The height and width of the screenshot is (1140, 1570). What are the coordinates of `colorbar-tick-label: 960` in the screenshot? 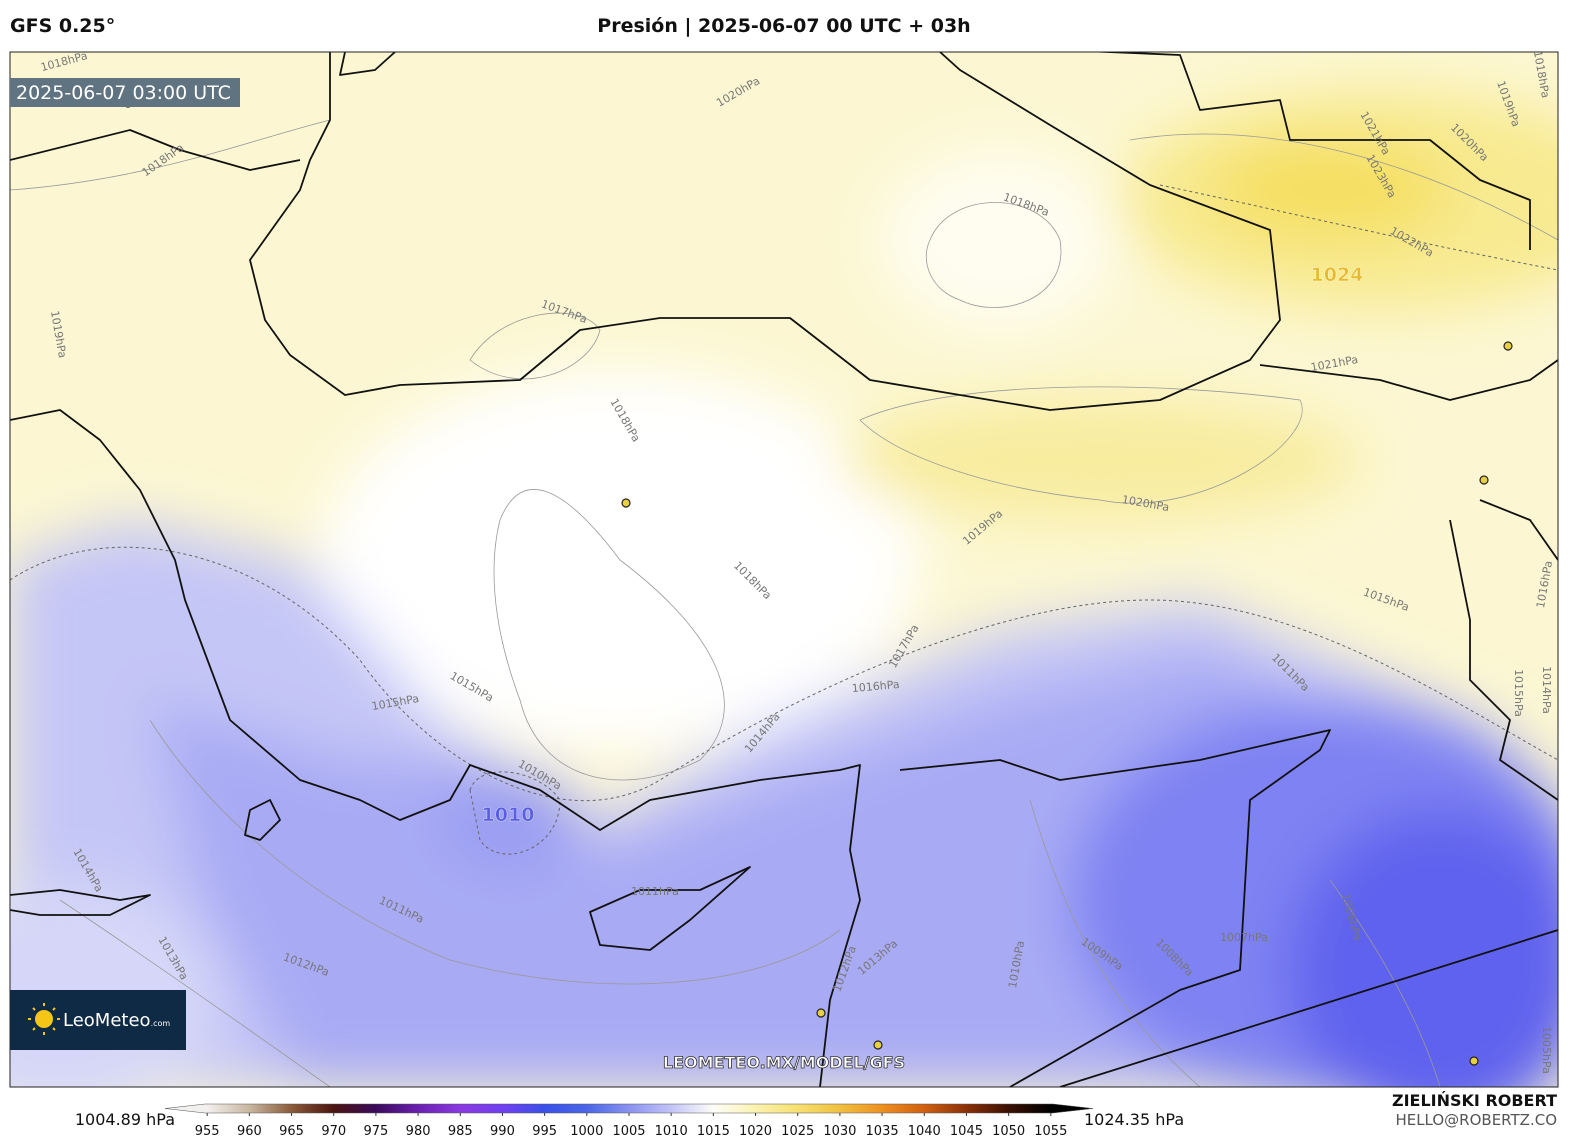 It's located at (249, 1131).